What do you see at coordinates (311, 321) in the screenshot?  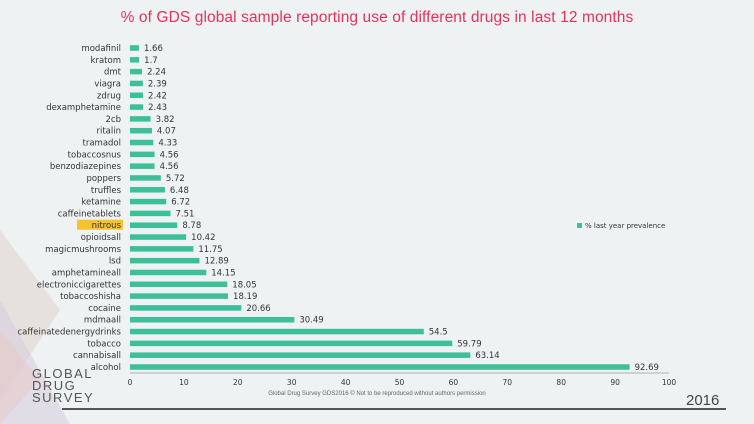 I see `value-label-mdmaall: 30.49` at bounding box center [311, 321].